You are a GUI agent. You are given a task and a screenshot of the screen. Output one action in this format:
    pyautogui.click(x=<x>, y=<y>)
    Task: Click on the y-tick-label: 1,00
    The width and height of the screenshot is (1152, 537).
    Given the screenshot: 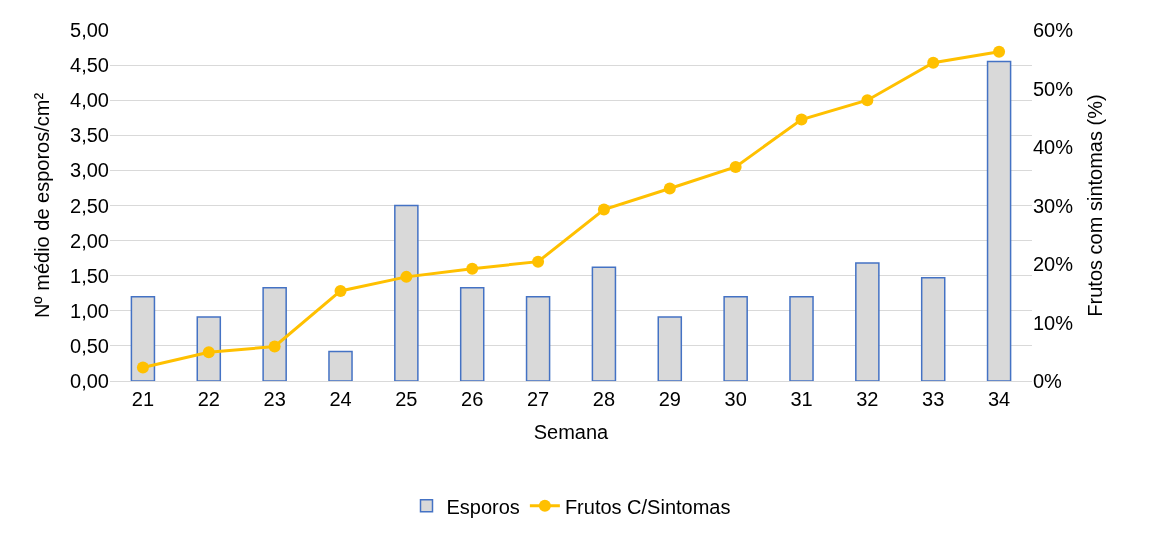 What is the action you would take?
    pyautogui.click(x=89, y=310)
    